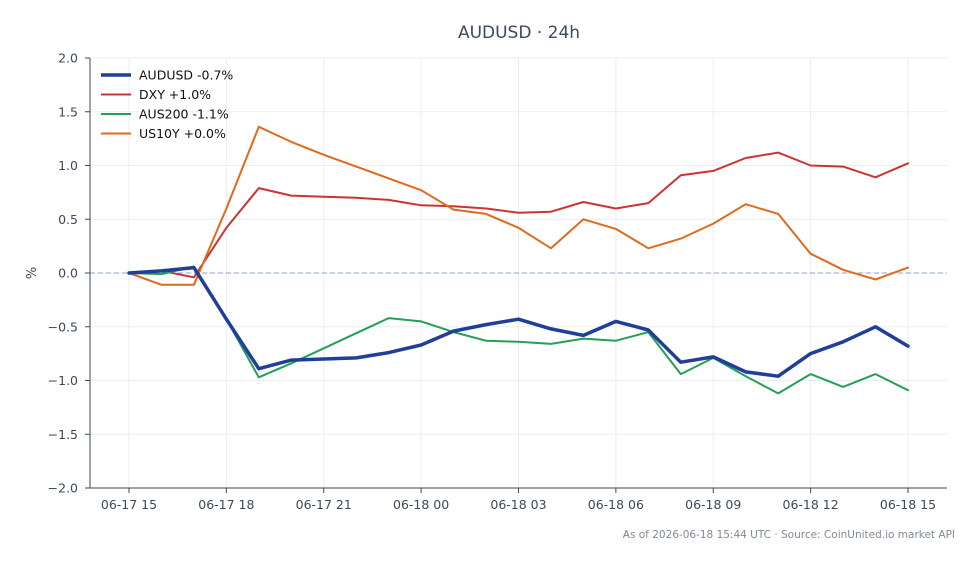  I want to click on legend-label-us10y: US10Y +0.0%, so click(182, 133).